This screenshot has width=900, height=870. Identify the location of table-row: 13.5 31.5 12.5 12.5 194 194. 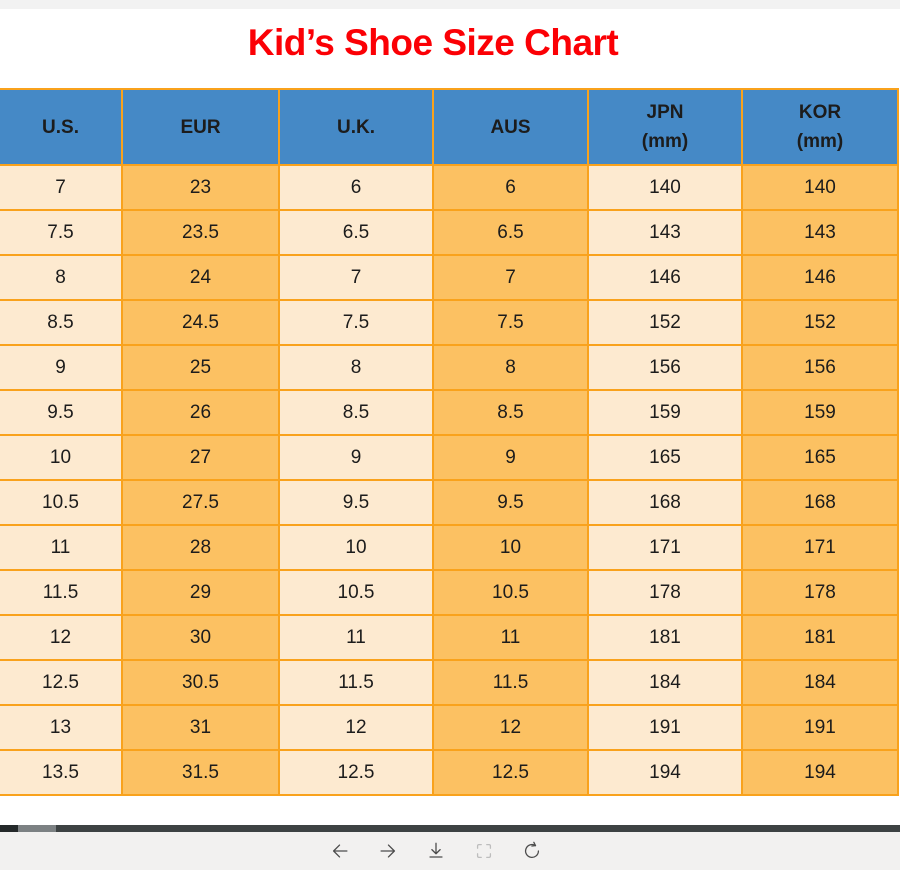
(449, 772).